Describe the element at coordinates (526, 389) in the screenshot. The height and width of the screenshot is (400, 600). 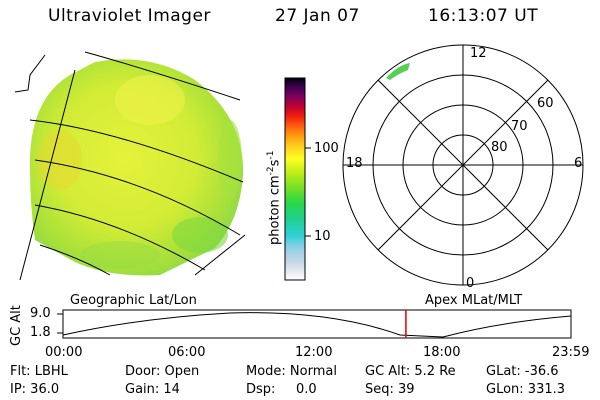
I see `status-glon: GLon: 331.3` at that location.